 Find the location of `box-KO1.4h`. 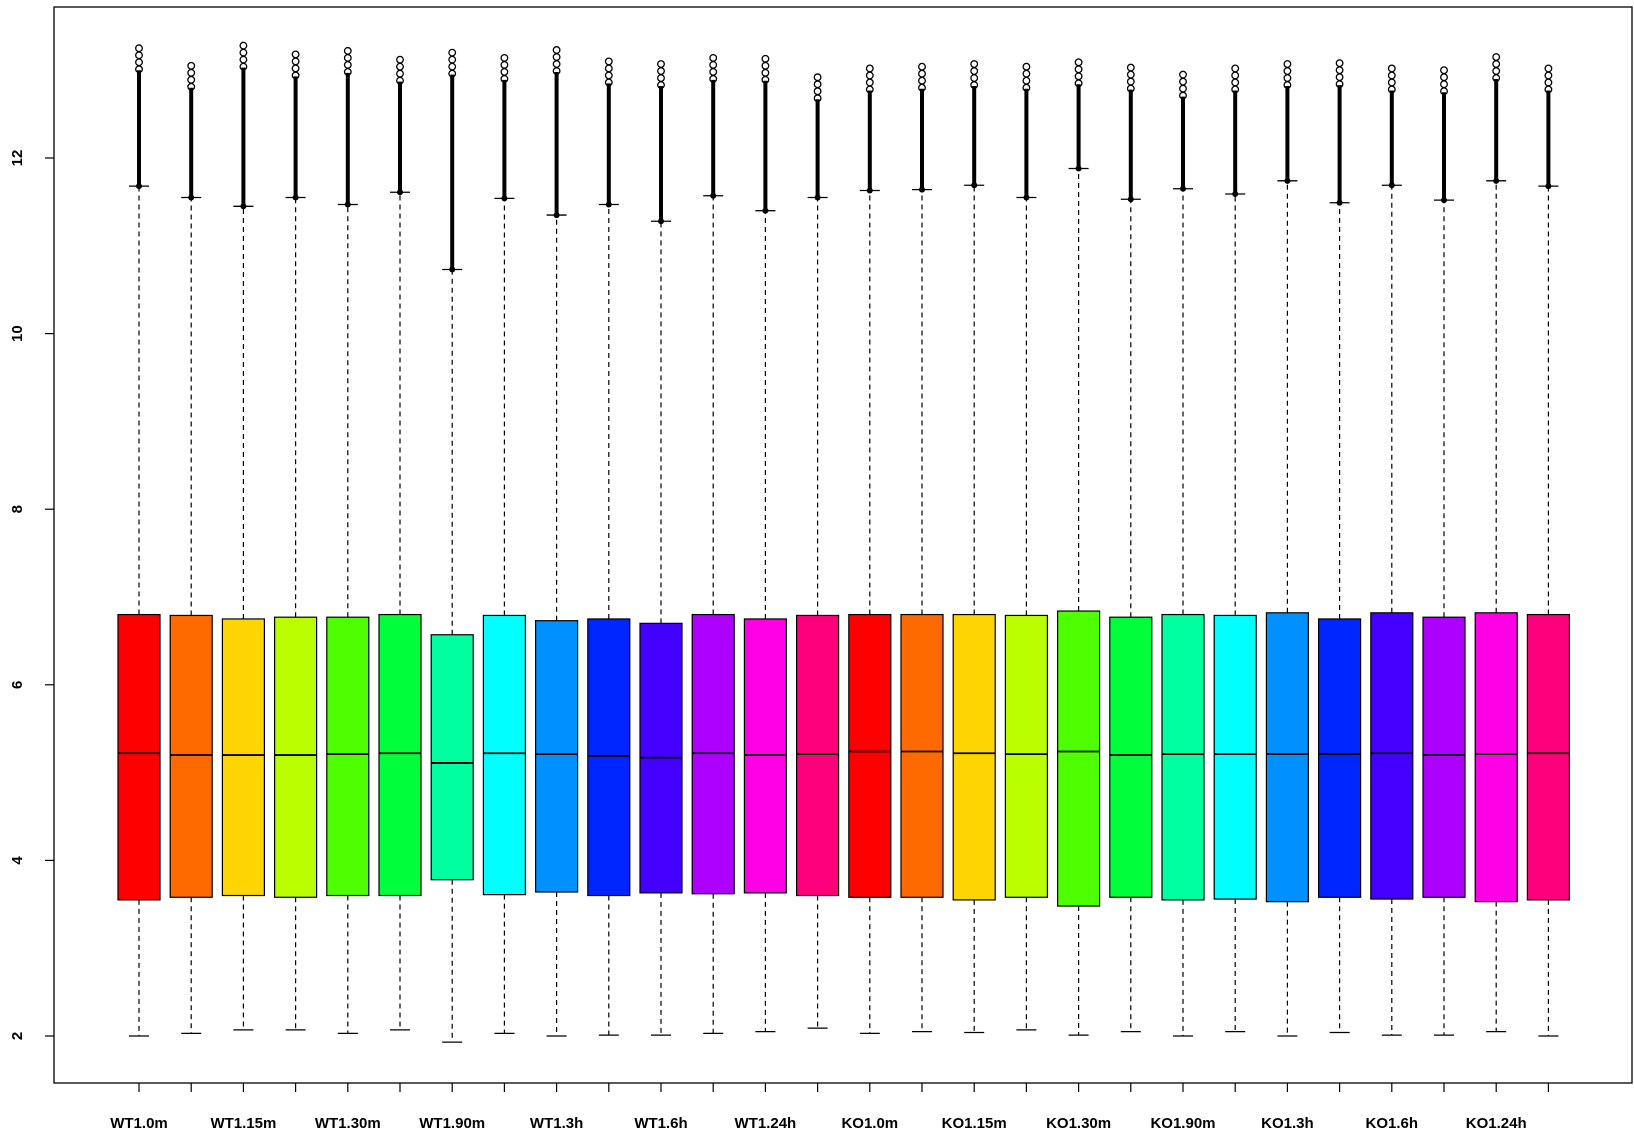

box-KO1.4h is located at coordinates (1339, 758).